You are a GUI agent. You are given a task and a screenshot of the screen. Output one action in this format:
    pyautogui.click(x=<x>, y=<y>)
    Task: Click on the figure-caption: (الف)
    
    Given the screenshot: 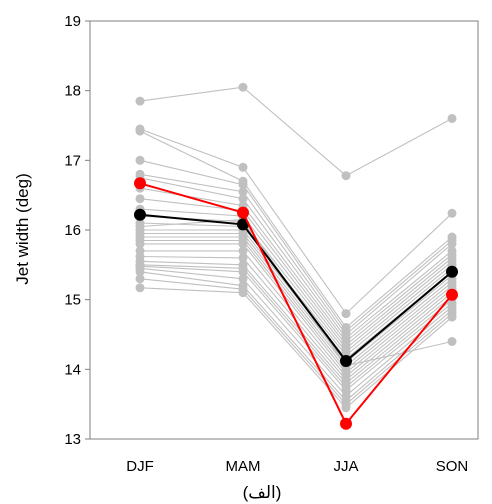 What is the action you would take?
    pyautogui.click(x=262, y=492)
    